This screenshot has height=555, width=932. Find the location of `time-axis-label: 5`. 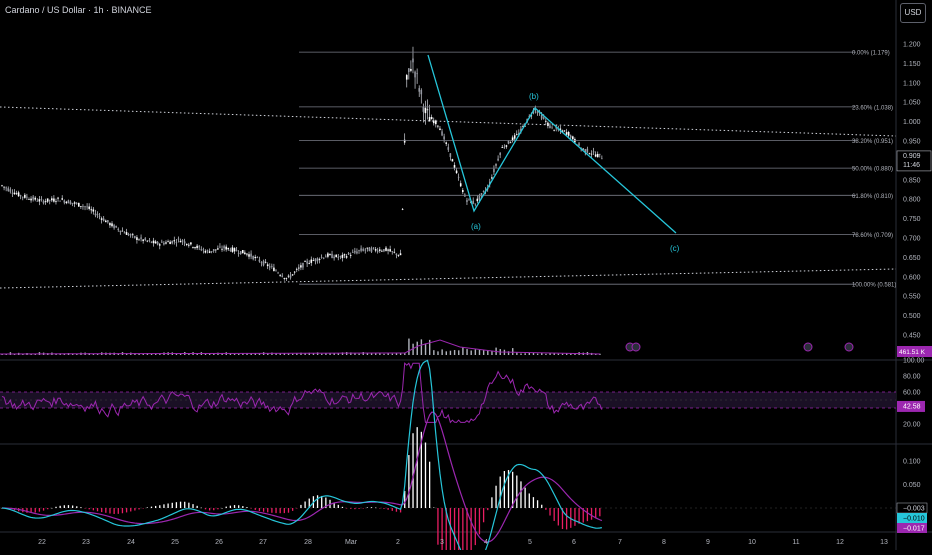

time-axis-label: 5 is located at coordinates (530, 542).